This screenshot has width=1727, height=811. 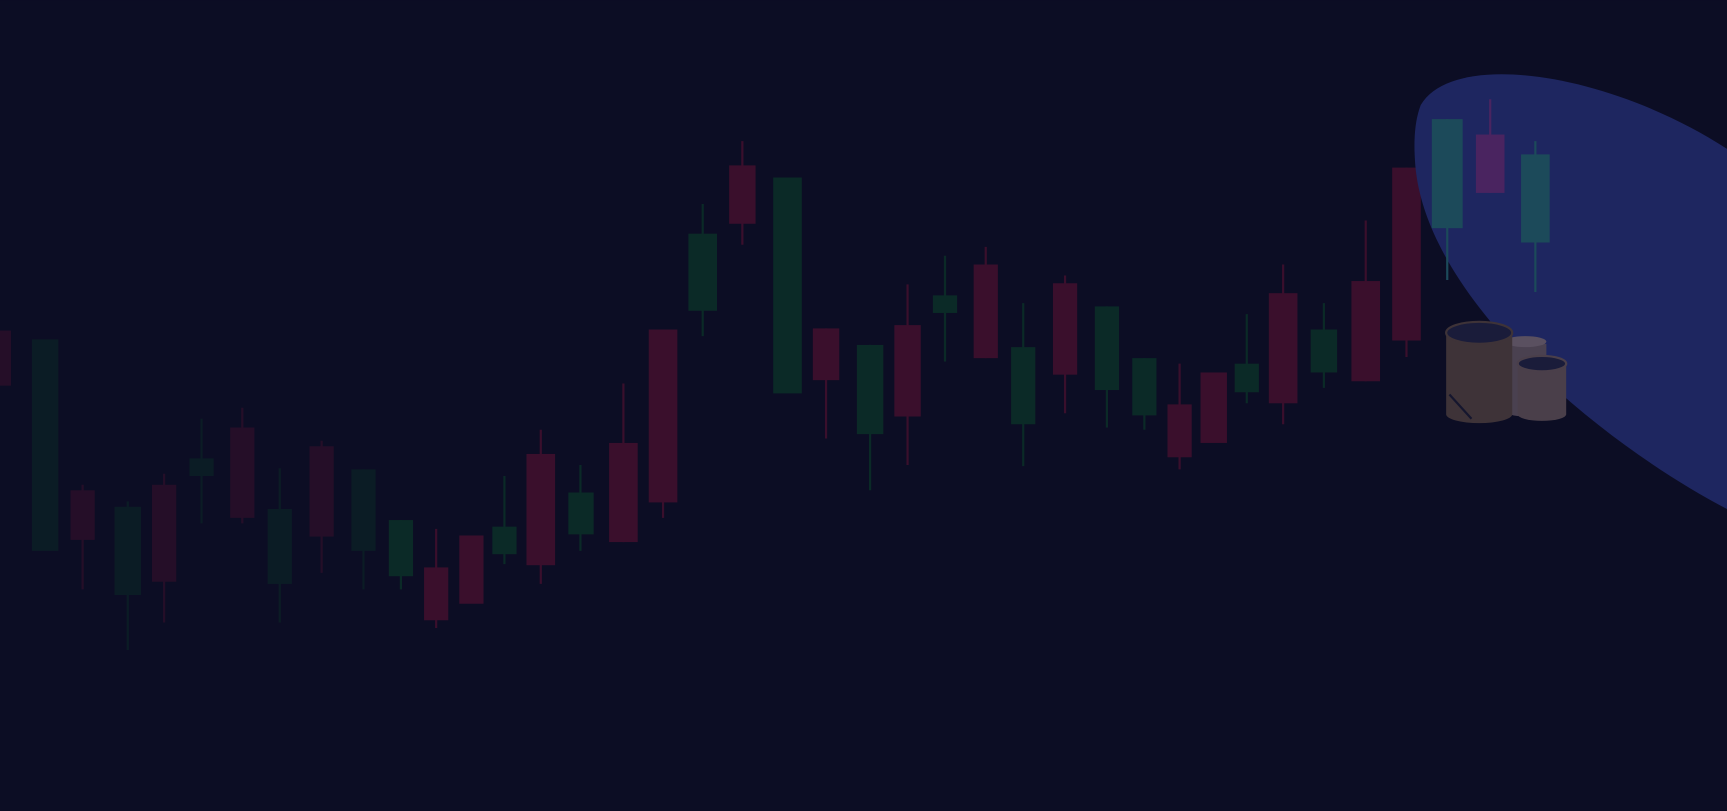 What do you see at coordinates (1542, 363) in the screenshot?
I see `coin-front-top` at bounding box center [1542, 363].